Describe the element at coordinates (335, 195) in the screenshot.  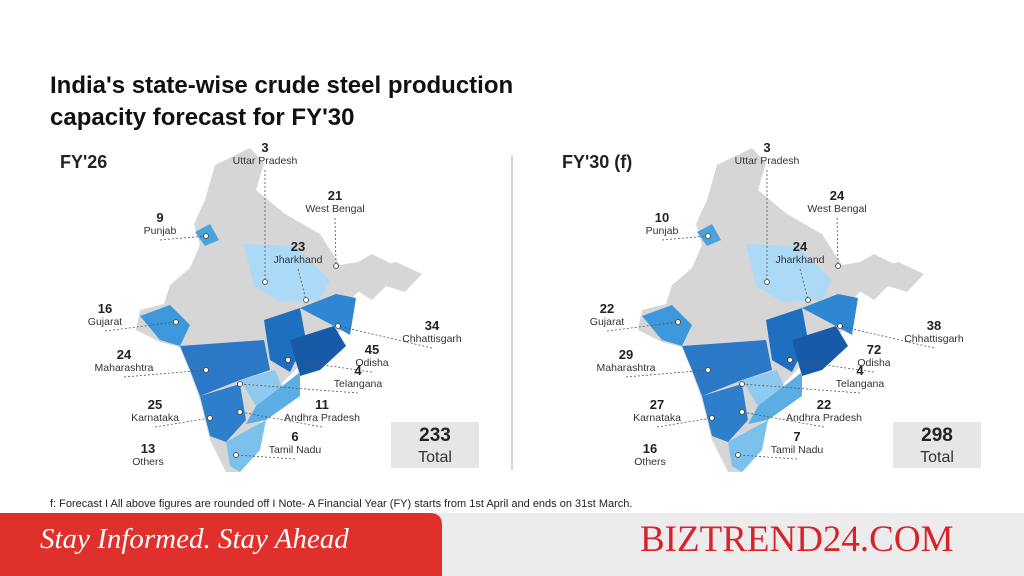
I see `state-value: 21` at that location.